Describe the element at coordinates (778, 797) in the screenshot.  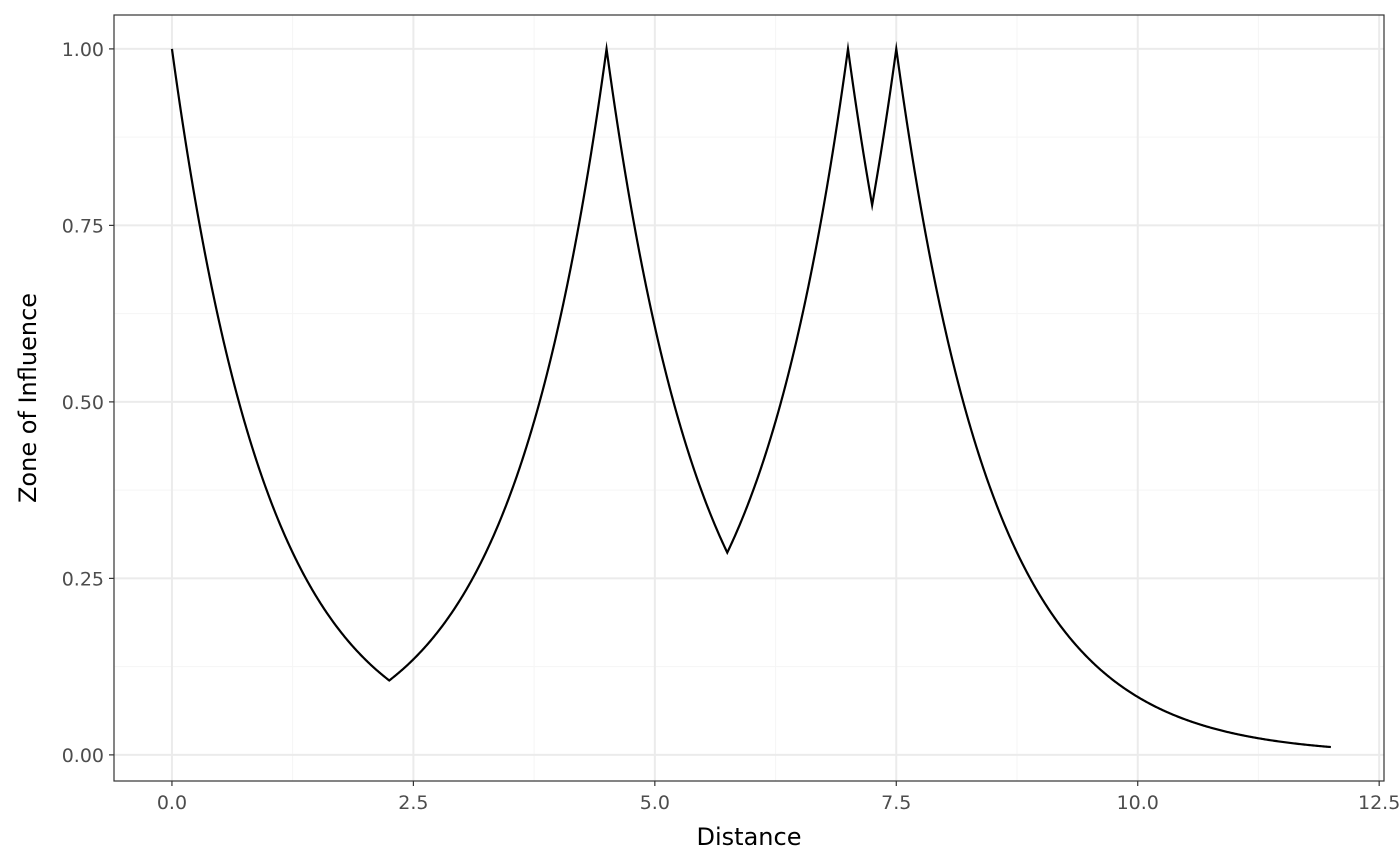
I see `x-axis-ticks: 0.0 2.5 5.0 7.5 10.0 12.5` at that location.